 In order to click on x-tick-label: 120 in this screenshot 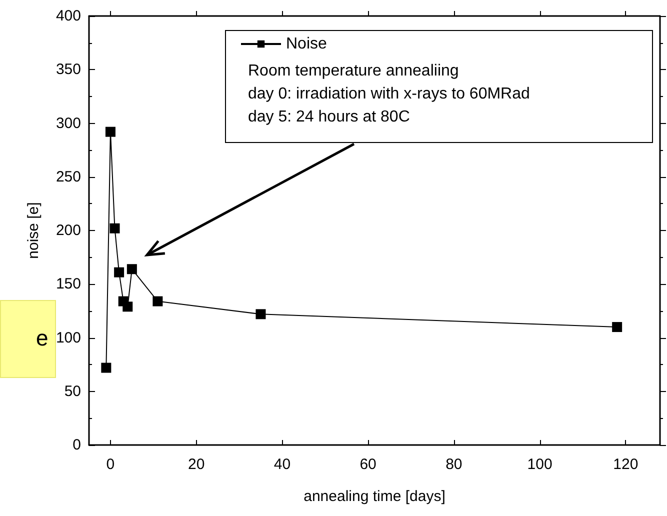, I will do `click(625, 464)`.